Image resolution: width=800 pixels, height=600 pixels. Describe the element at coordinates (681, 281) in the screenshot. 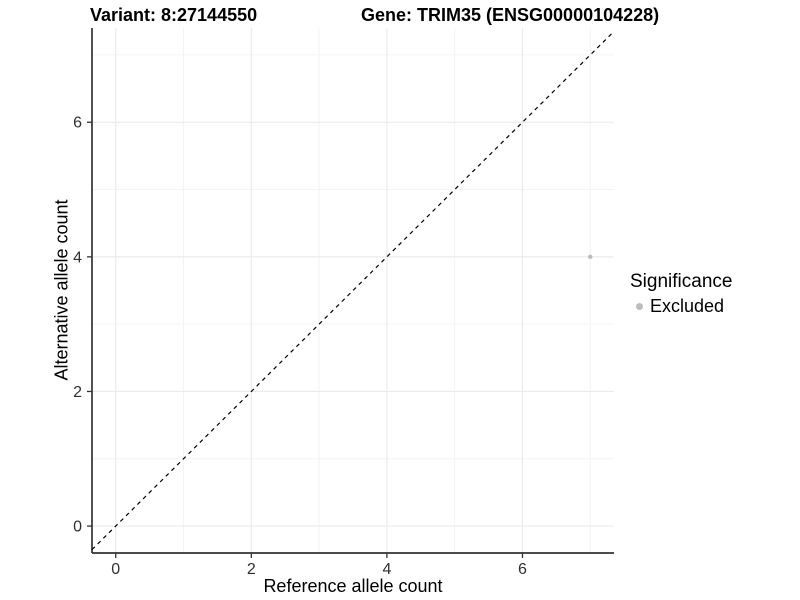

I see `legend-title: Significance` at that location.